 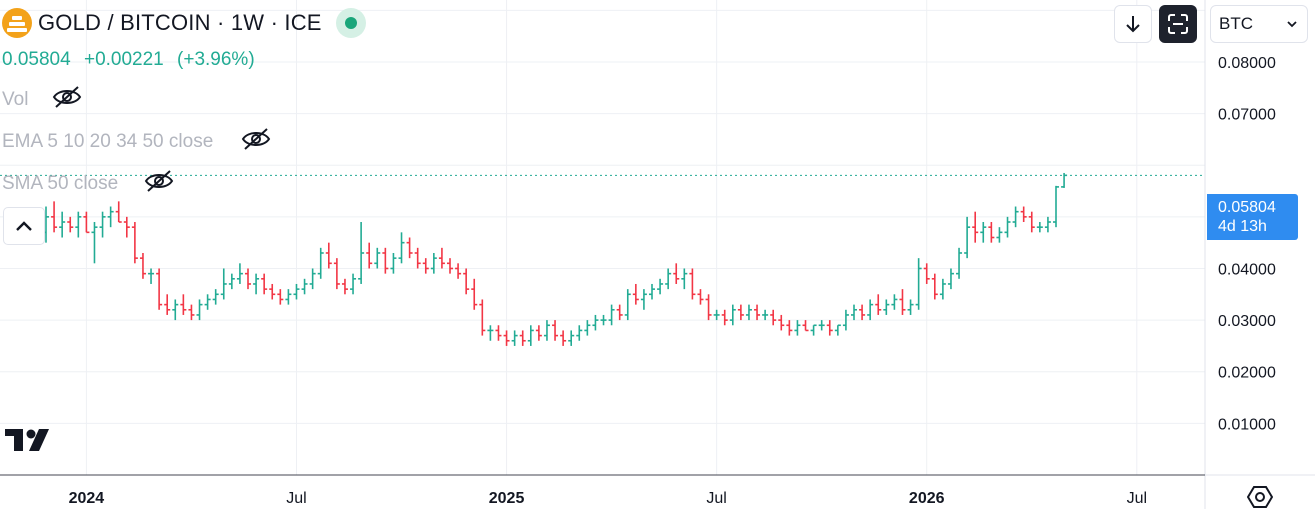 What do you see at coordinates (15, 99) in the screenshot?
I see `indicator-label: Vol` at bounding box center [15, 99].